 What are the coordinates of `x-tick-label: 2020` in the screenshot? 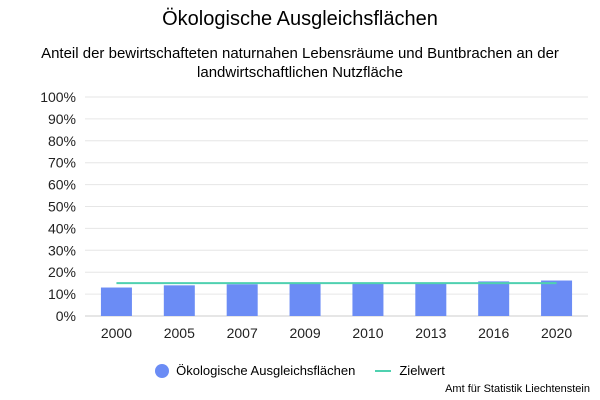 It's located at (556, 333).